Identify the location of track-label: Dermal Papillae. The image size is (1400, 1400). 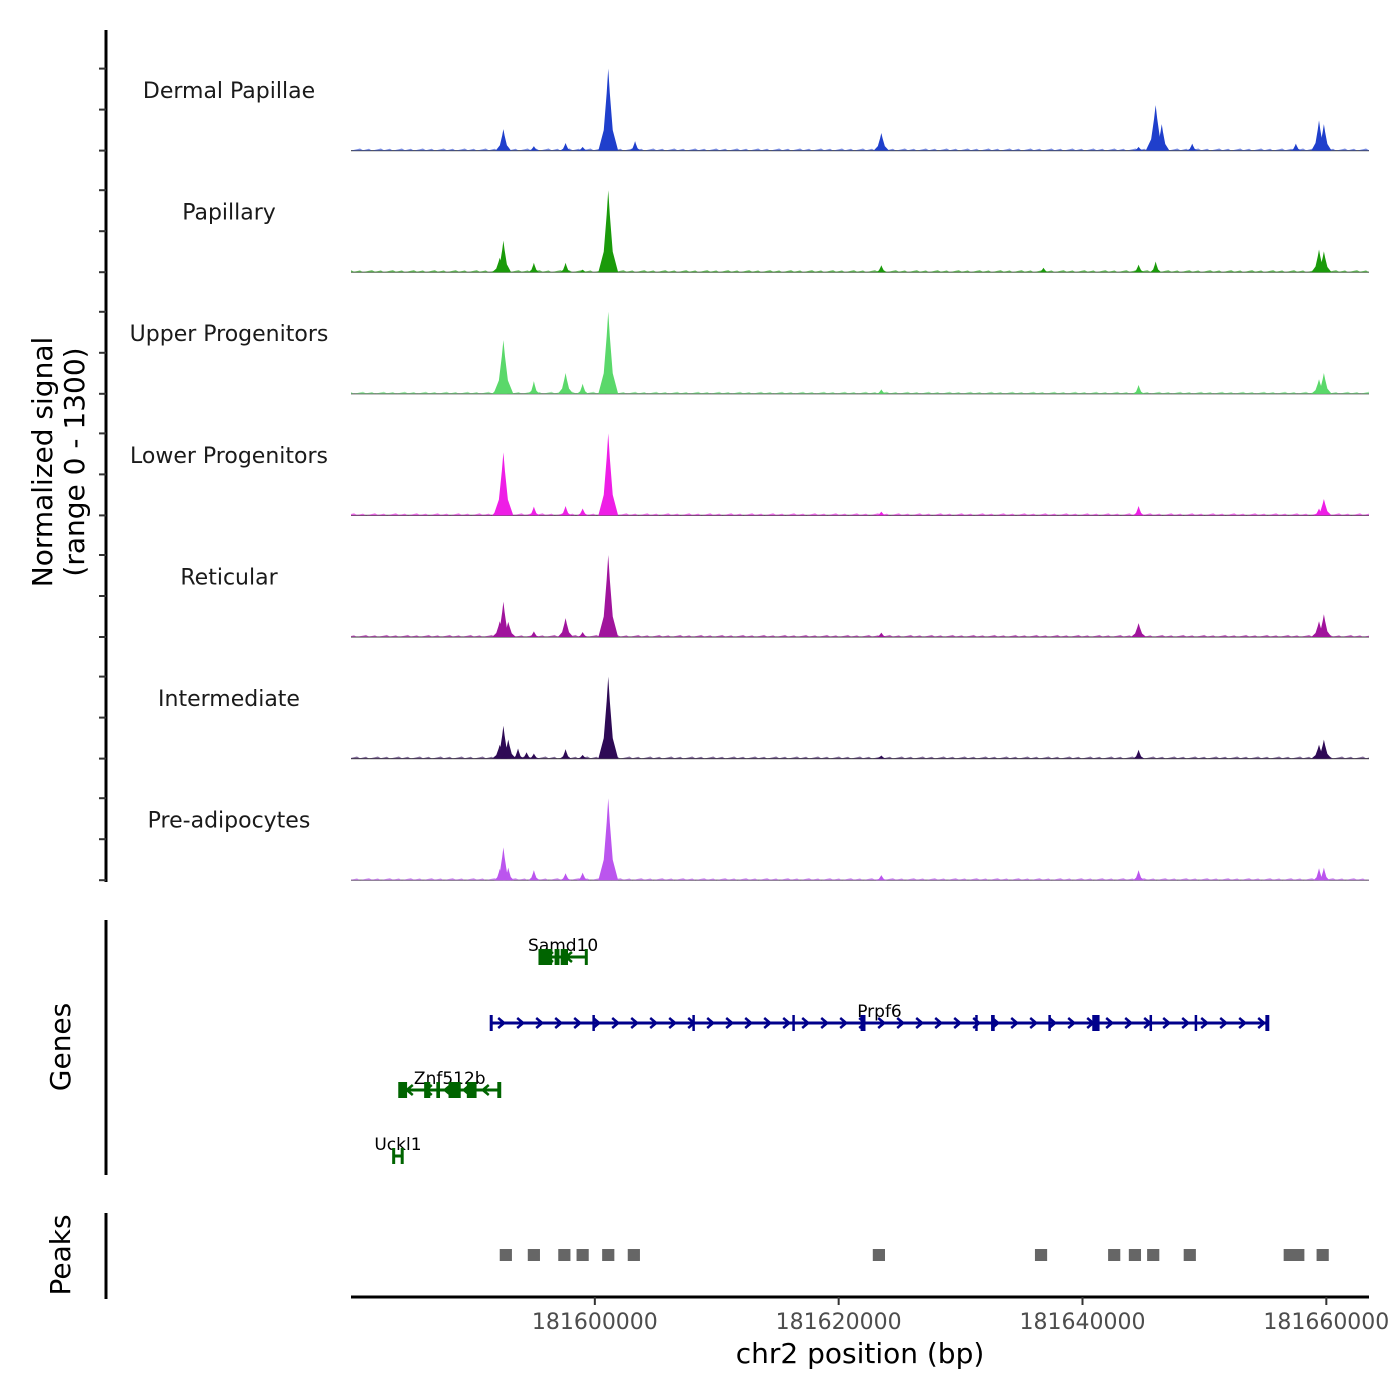
(229, 91).